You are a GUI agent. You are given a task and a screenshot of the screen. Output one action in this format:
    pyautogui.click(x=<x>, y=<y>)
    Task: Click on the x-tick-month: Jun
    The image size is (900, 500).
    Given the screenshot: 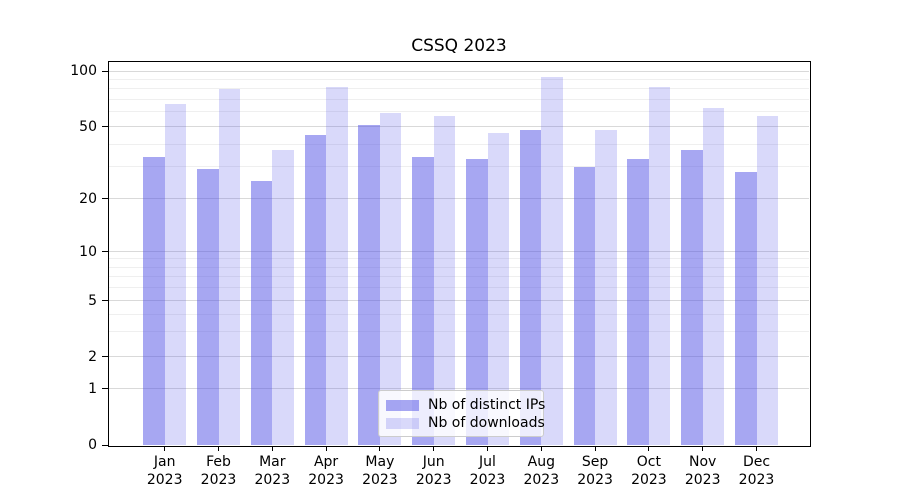 What is the action you would take?
    pyautogui.click(x=433, y=462)
    